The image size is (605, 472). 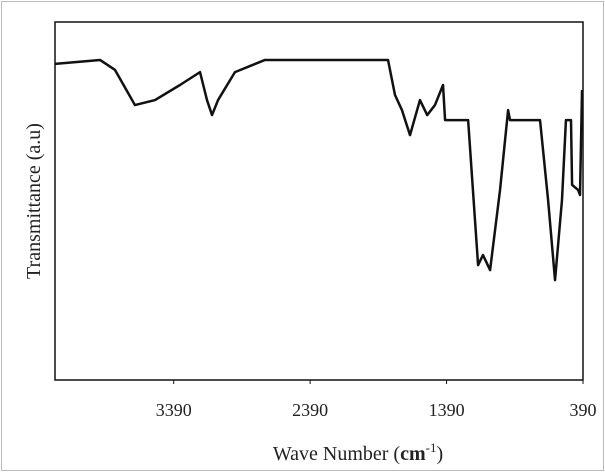 I want to click on x-label-exponent: -1, so click(x=431, y=447).